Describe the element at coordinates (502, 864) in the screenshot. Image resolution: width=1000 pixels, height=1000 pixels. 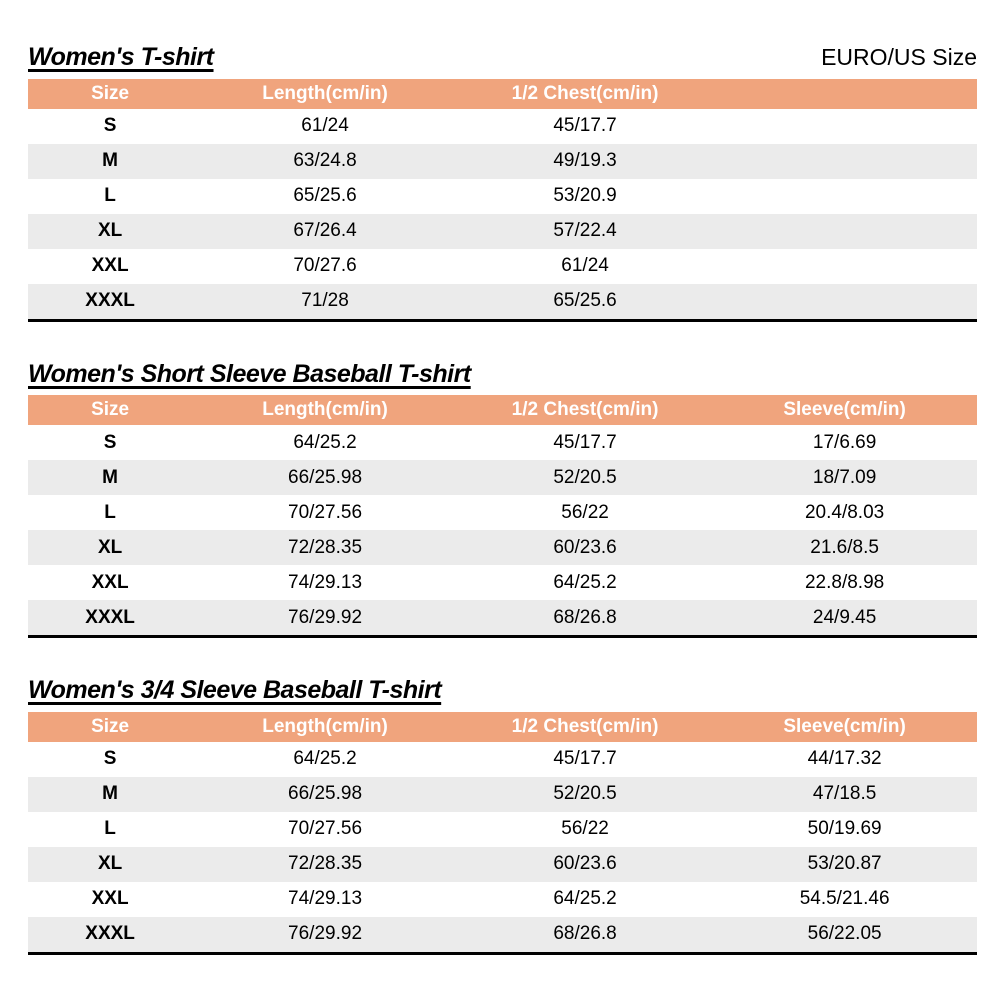
I see `table-row: XL 72/28.35 60/23.6 53/20.87` at that location.